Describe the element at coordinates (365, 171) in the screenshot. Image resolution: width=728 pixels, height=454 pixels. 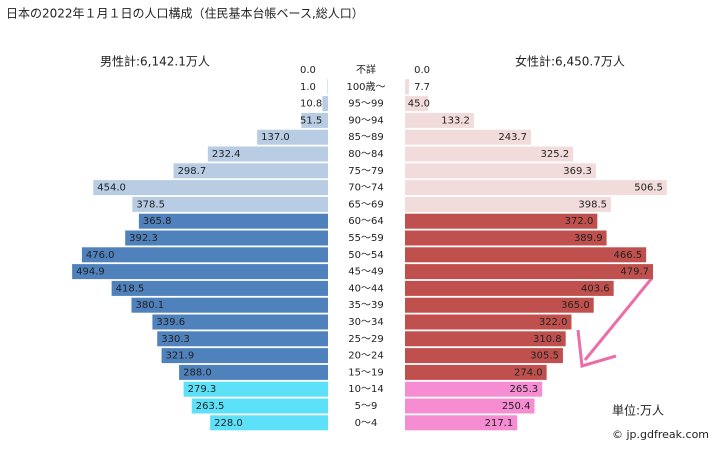
I see `age-label: 75～79` at that location.